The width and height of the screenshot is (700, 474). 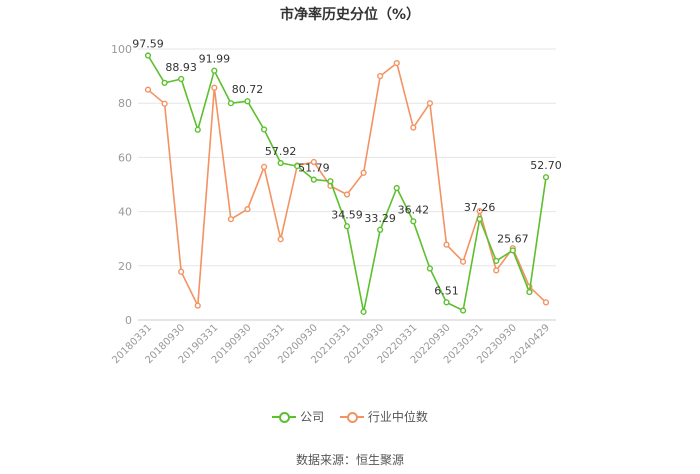 I want to click on data-label-company: 88.93, so click(x=181, y=67).